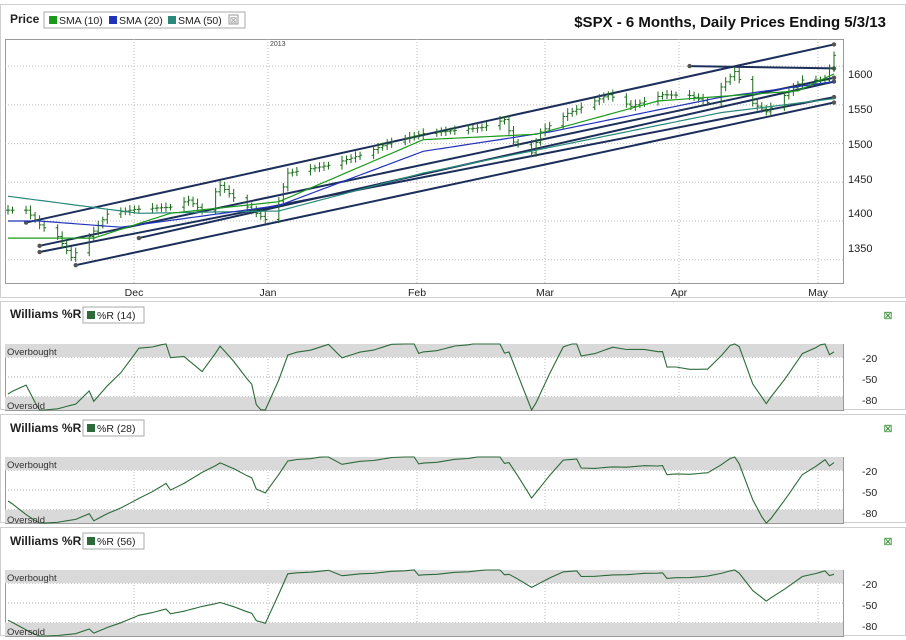  I want to click on wr28-legend: %R (28), so click(116, 429).